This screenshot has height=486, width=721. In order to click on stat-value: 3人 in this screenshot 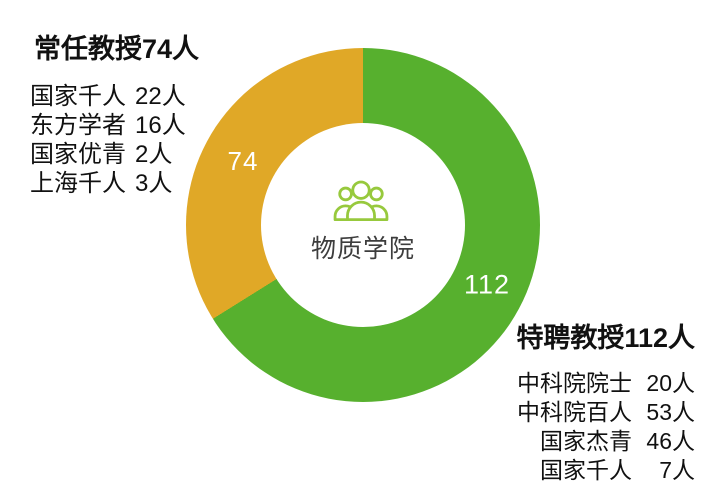, I will do `click(154, 183)`.